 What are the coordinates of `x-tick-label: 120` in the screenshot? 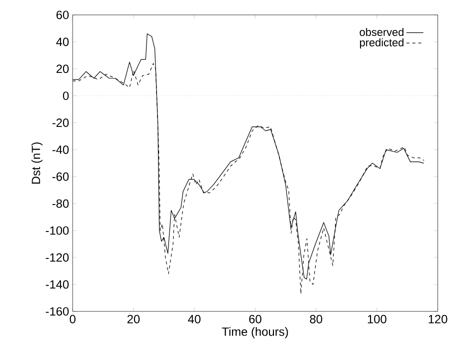 It's located at (438, 319).